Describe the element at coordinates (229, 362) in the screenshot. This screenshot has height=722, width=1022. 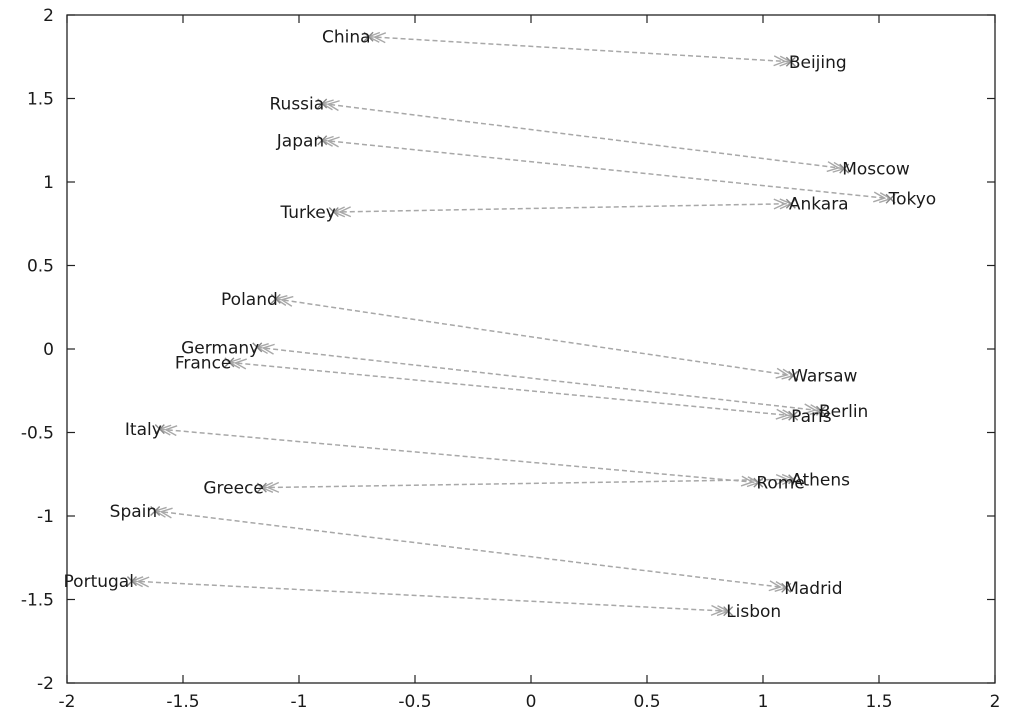
I see `marker-france` at that location.